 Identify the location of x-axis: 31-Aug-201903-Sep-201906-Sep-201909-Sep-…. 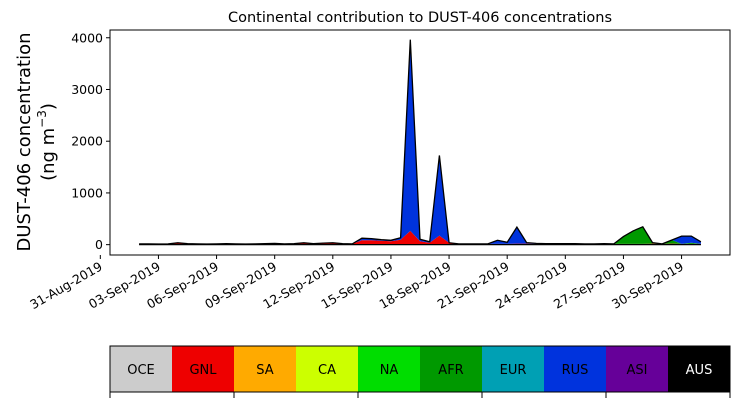
(356, 283).